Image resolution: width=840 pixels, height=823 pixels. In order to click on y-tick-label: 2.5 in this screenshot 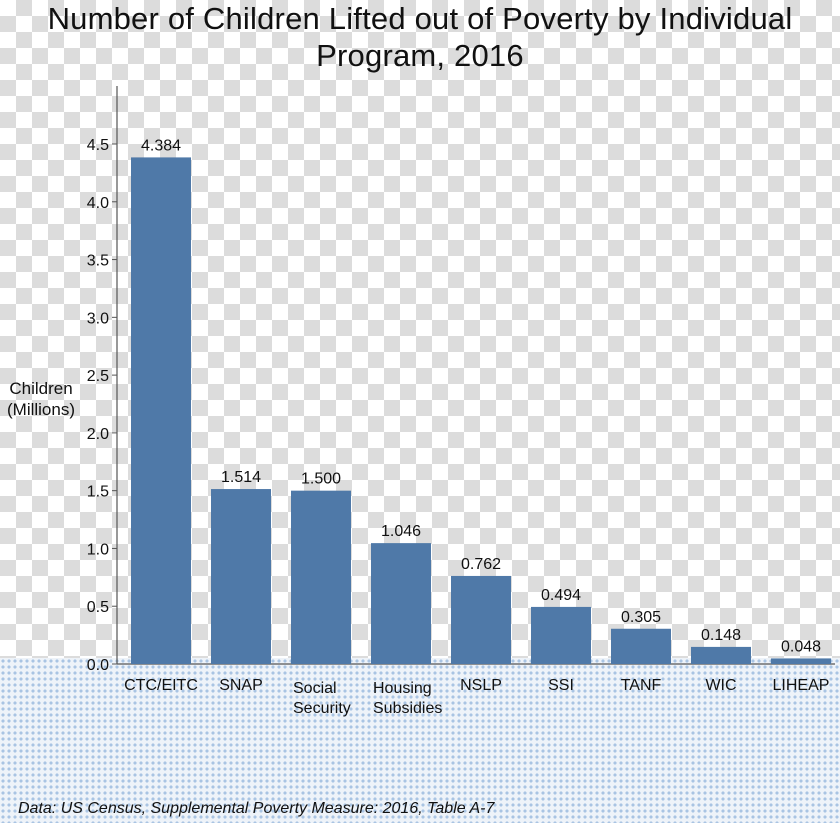, I will do `click(98, 376)`.